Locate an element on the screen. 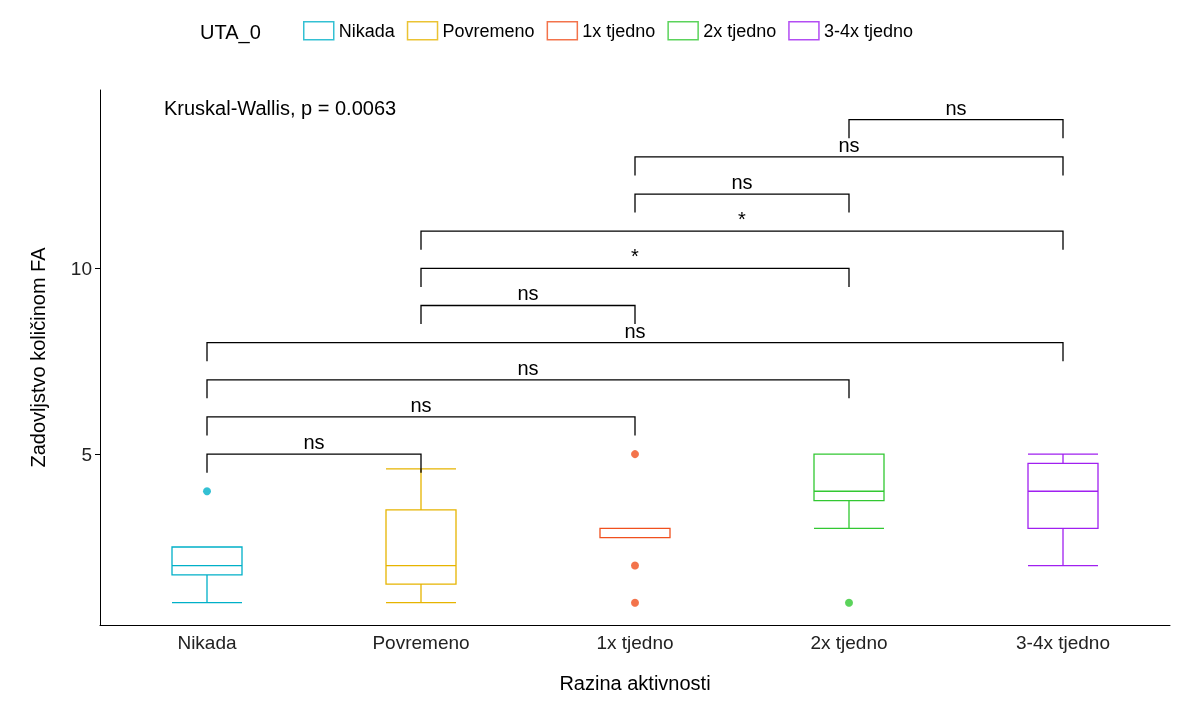 This screenshot has width=1189, height=712. x-tick-label: 3-4x tjedno is located at coordinates (1063, 642).